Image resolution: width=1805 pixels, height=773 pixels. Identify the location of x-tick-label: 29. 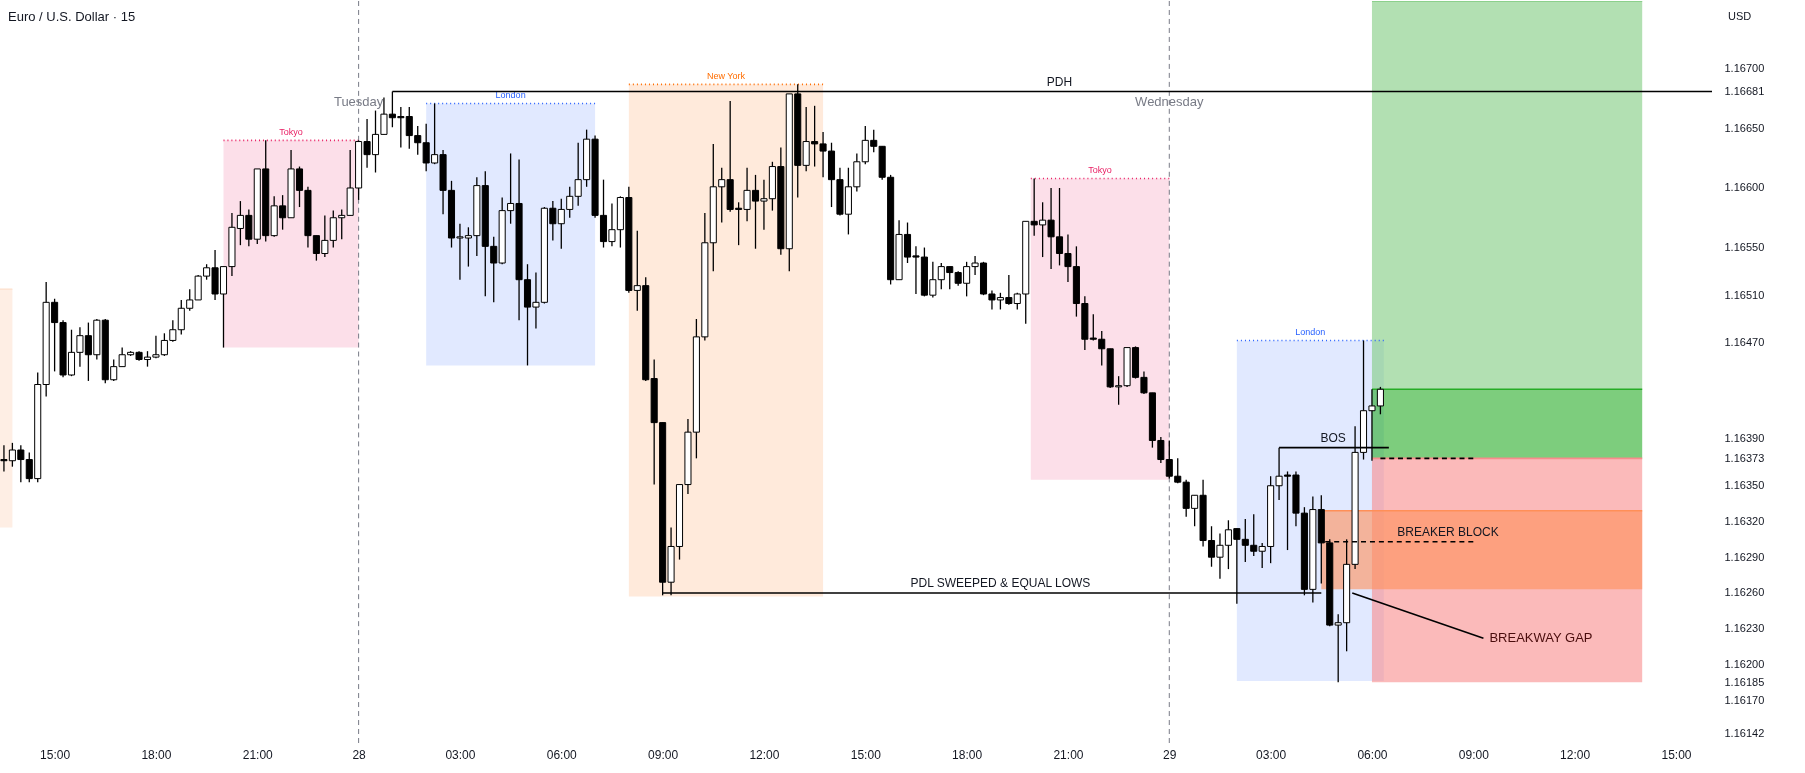
(1170, 754).